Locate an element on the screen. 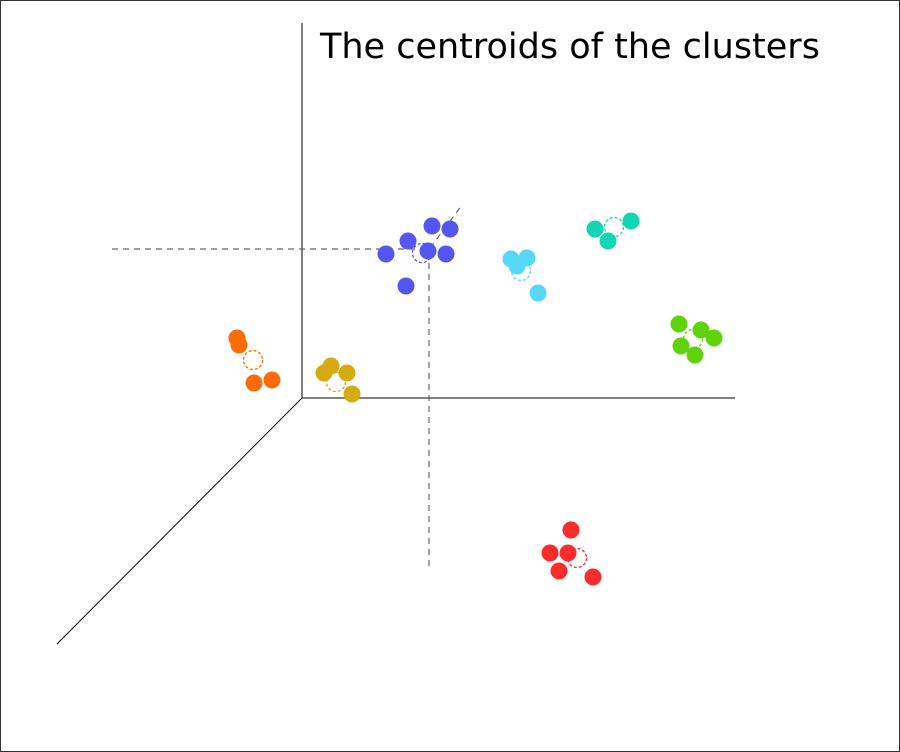  cluster-red is located at coordinates (571, 553).